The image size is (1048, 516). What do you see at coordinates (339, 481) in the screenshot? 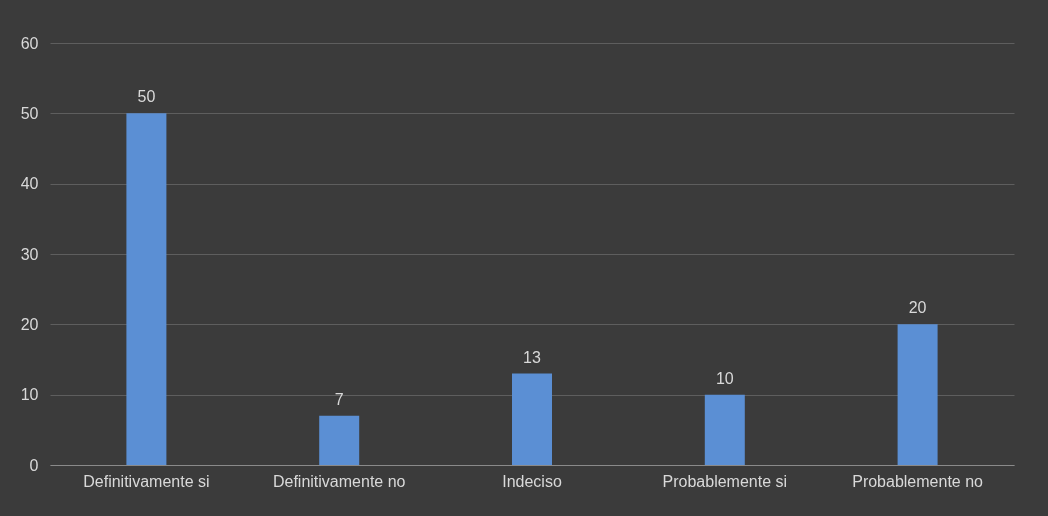
I see `x-tick-label: Definitivamente no` at bounding box center [339, 481].